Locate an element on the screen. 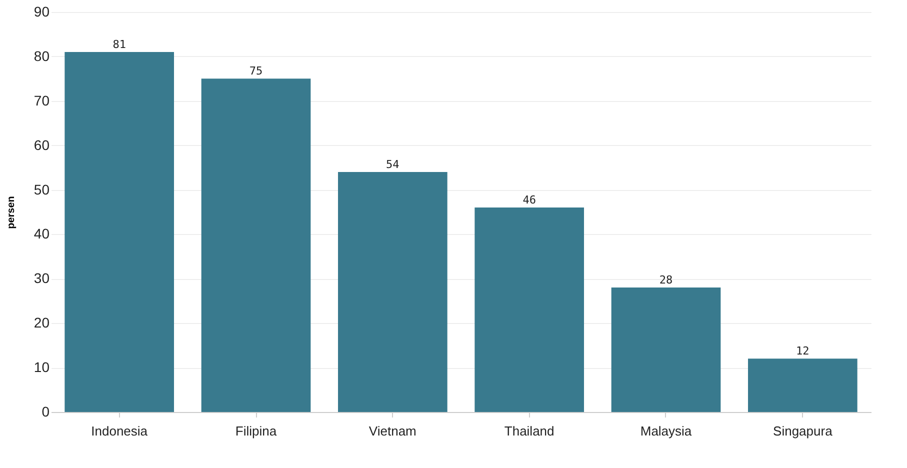 The width and height of the screenshot is (907, 468). x-tick-label: Thailand is located at coordinates (529, 431).